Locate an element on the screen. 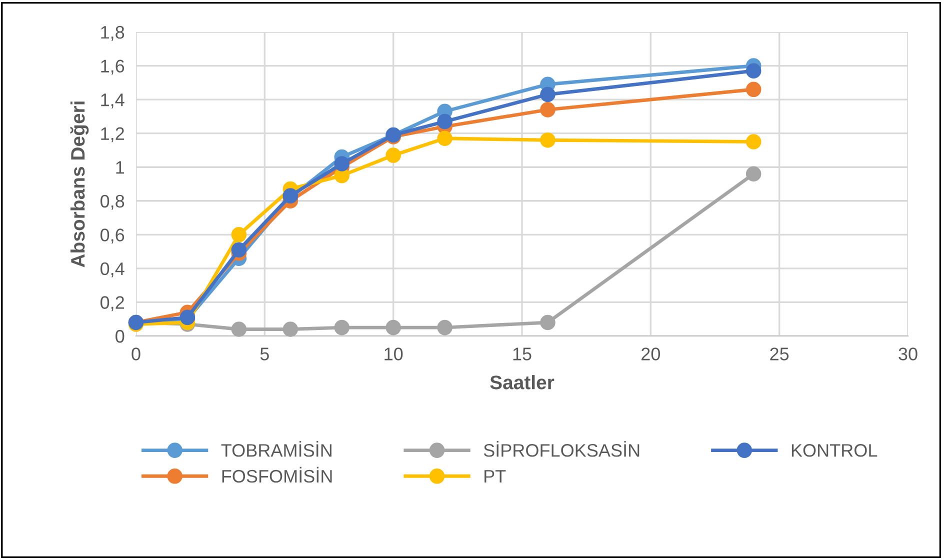 The image size is (944, 560). x-tick-label: 25 is located at coordinates (779, 354).